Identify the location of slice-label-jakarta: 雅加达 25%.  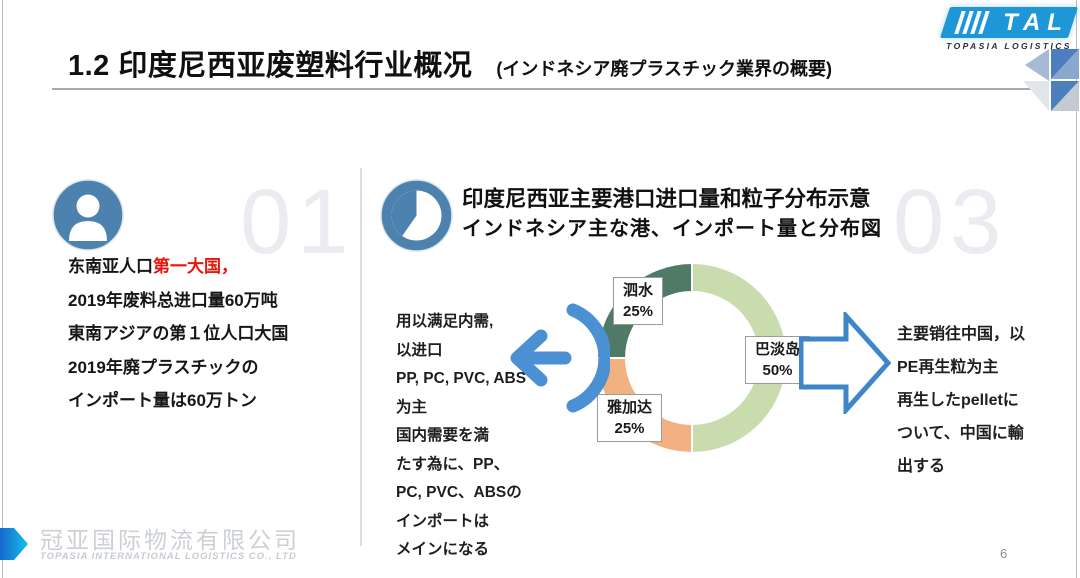
(630, 418).